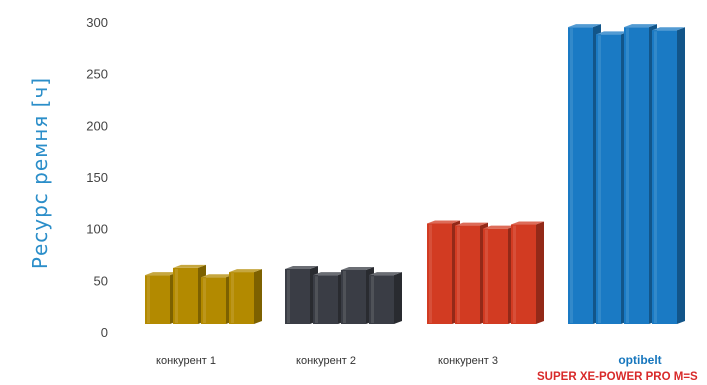 The width and height of the screenshot is (707, 385). Describe the element at coordinates (97, 22) in the screenshot. I see `y-tick-label: 300` at that location.